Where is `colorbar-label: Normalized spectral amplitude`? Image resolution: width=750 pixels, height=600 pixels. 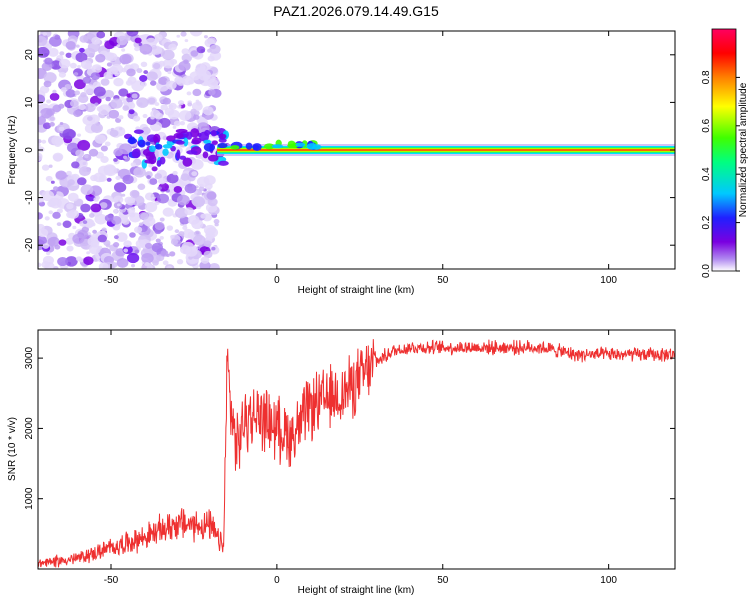 colorbar-label: Normalized spectral amplitude is located at coordinates (743, 149).